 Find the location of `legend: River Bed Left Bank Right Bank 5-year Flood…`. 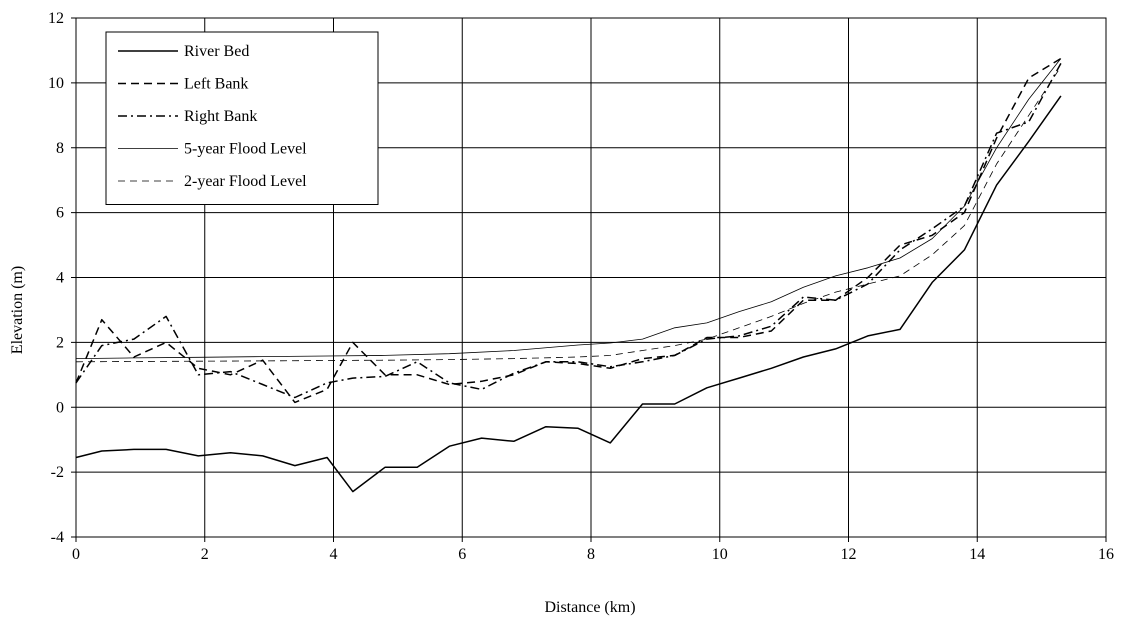

legend: River Bed Left Bank Right Bank 5-year Flood… is located at coordinates (242, 118).